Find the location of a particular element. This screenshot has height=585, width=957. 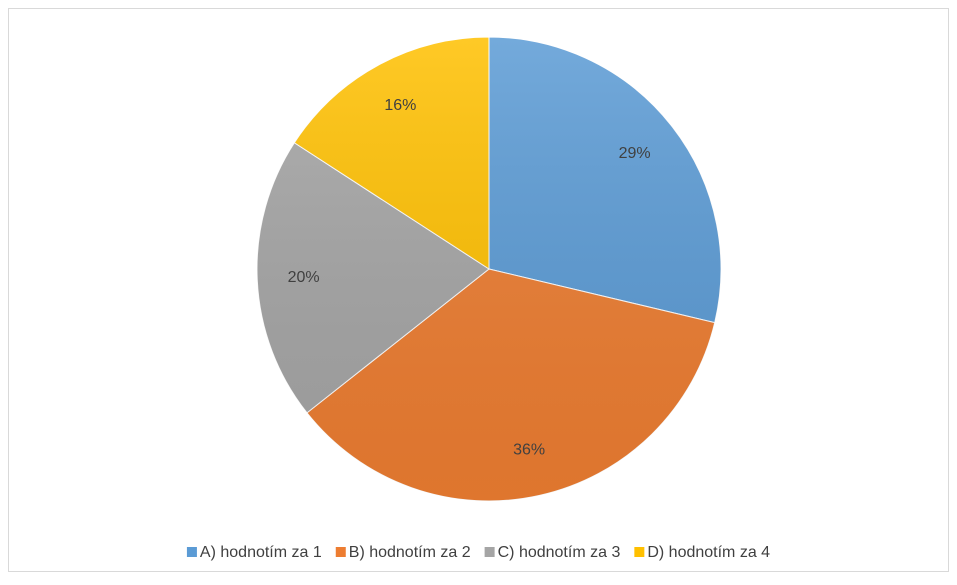

legend-label: D) hodnotím za 4 is located at coordinates (708, 552).